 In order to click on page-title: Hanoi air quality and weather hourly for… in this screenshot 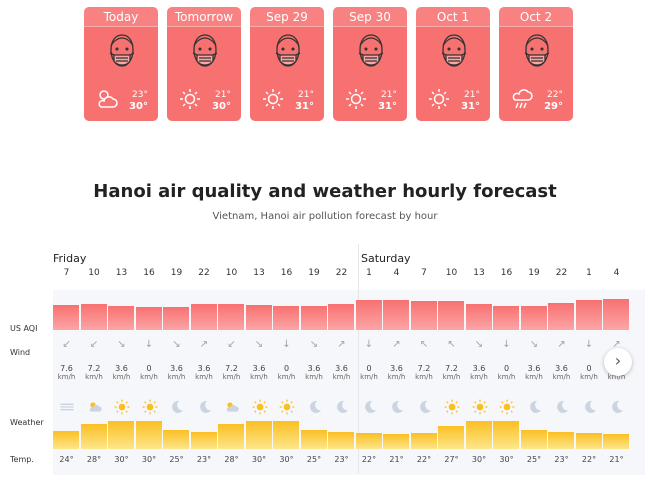, I will do `click(325, 191)`.